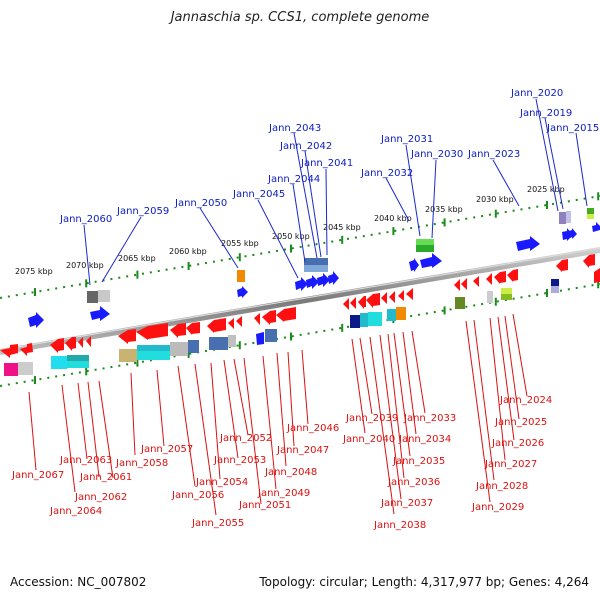  What do you see at coordinates (37, 475) in the screenshot?
I see `gene-label: Jann_2067` at bounding box center [37, 475].